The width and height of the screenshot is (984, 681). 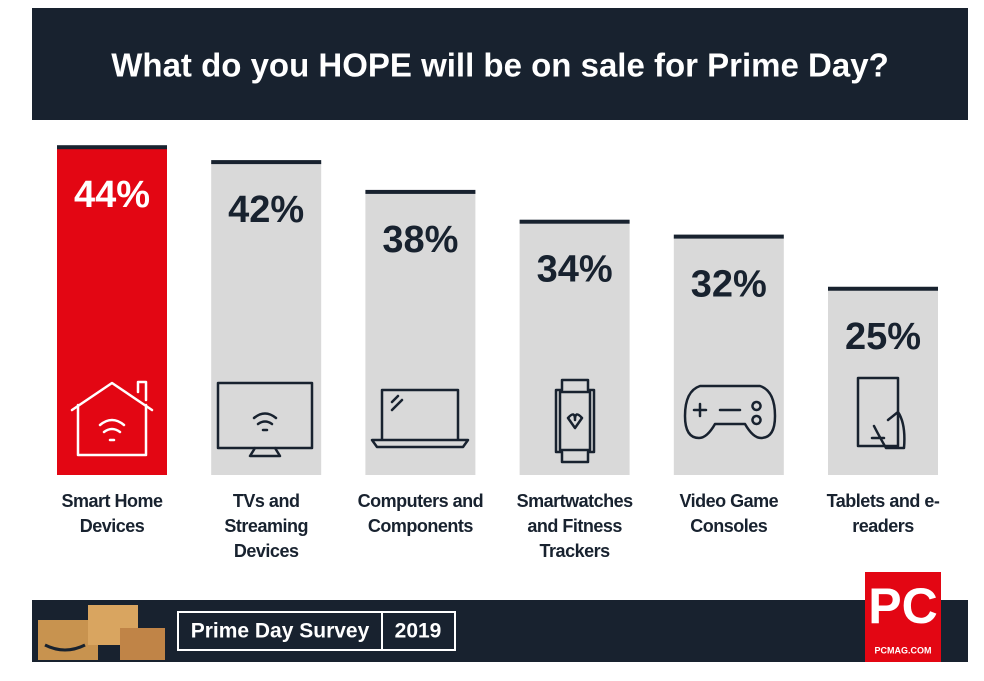 I want to click on bar, so click(x=574, y=348).